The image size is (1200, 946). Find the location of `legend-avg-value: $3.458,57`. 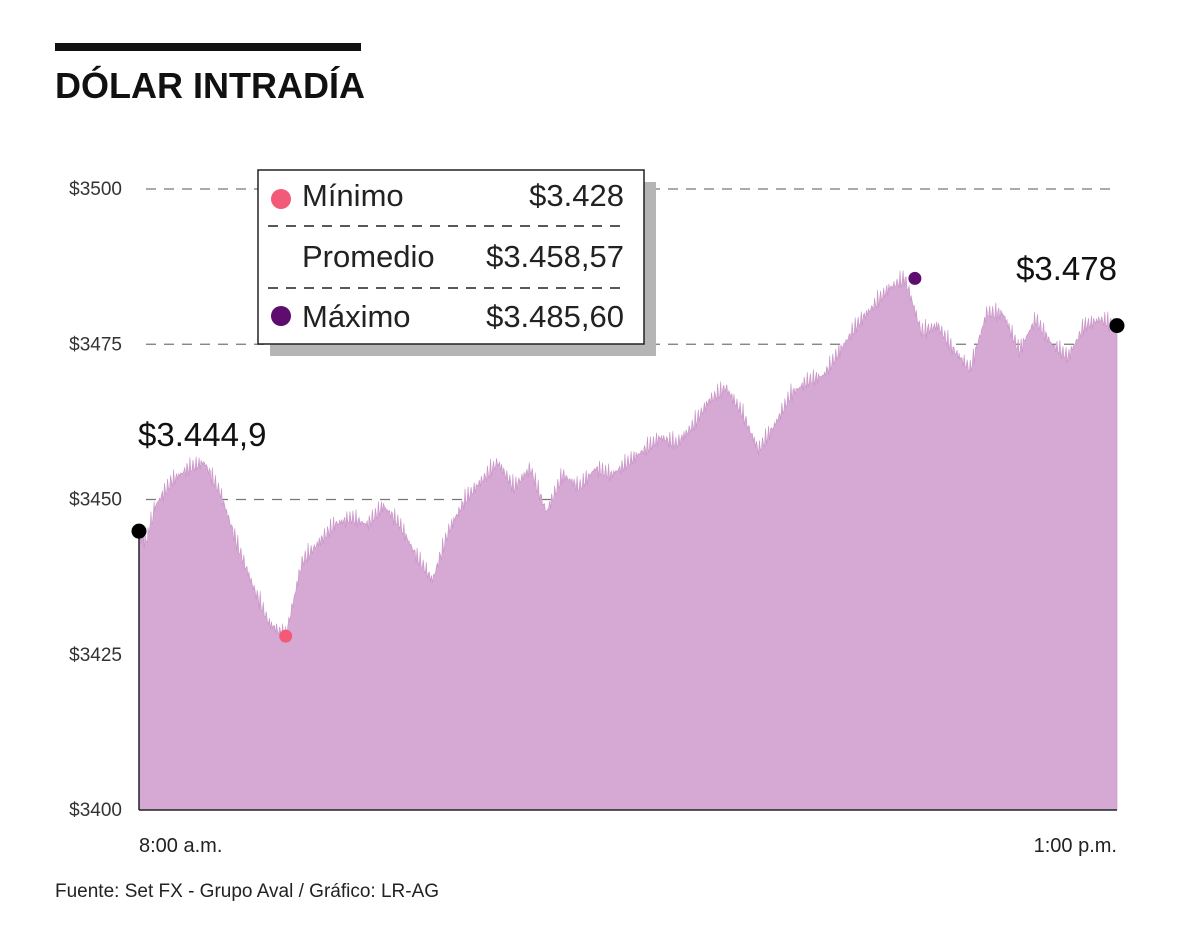

legend-avg-value: $3.458,57 is located at coordinates (555, 256).